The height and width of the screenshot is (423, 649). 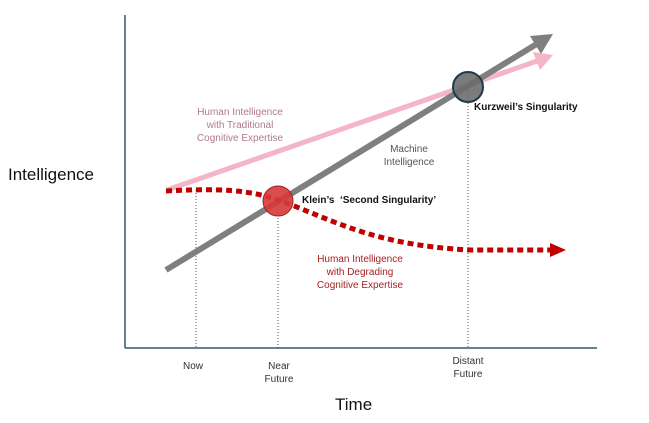 I want to click on degrading-label-line2: with Degrading, so click(x=360, y=272).